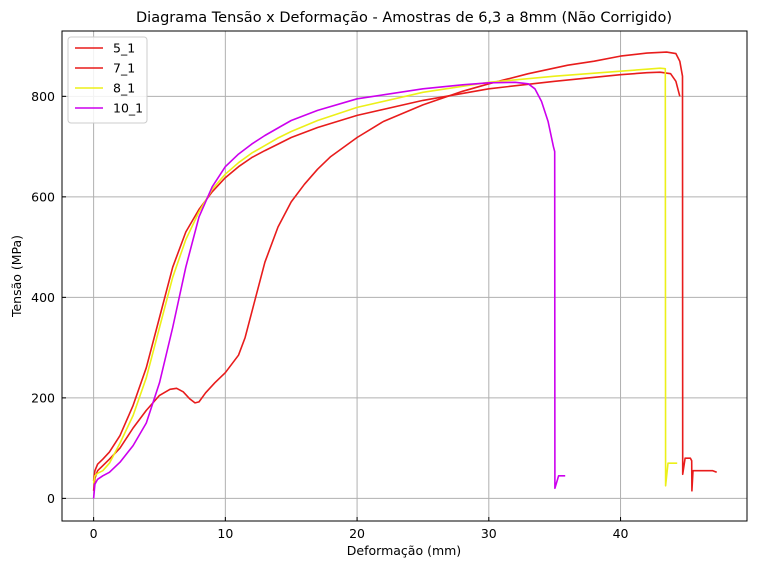 The width and height of the screenshot is (757, 568). I want to click on x-tick-label: 20, so click(357, 533).